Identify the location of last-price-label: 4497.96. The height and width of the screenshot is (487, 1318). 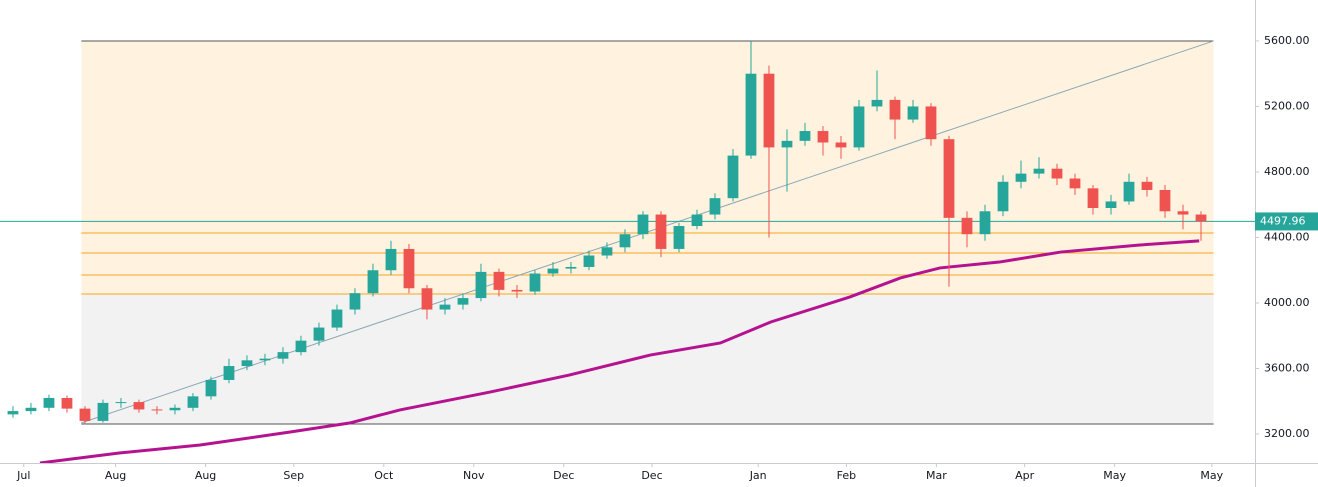
(1283, 220).